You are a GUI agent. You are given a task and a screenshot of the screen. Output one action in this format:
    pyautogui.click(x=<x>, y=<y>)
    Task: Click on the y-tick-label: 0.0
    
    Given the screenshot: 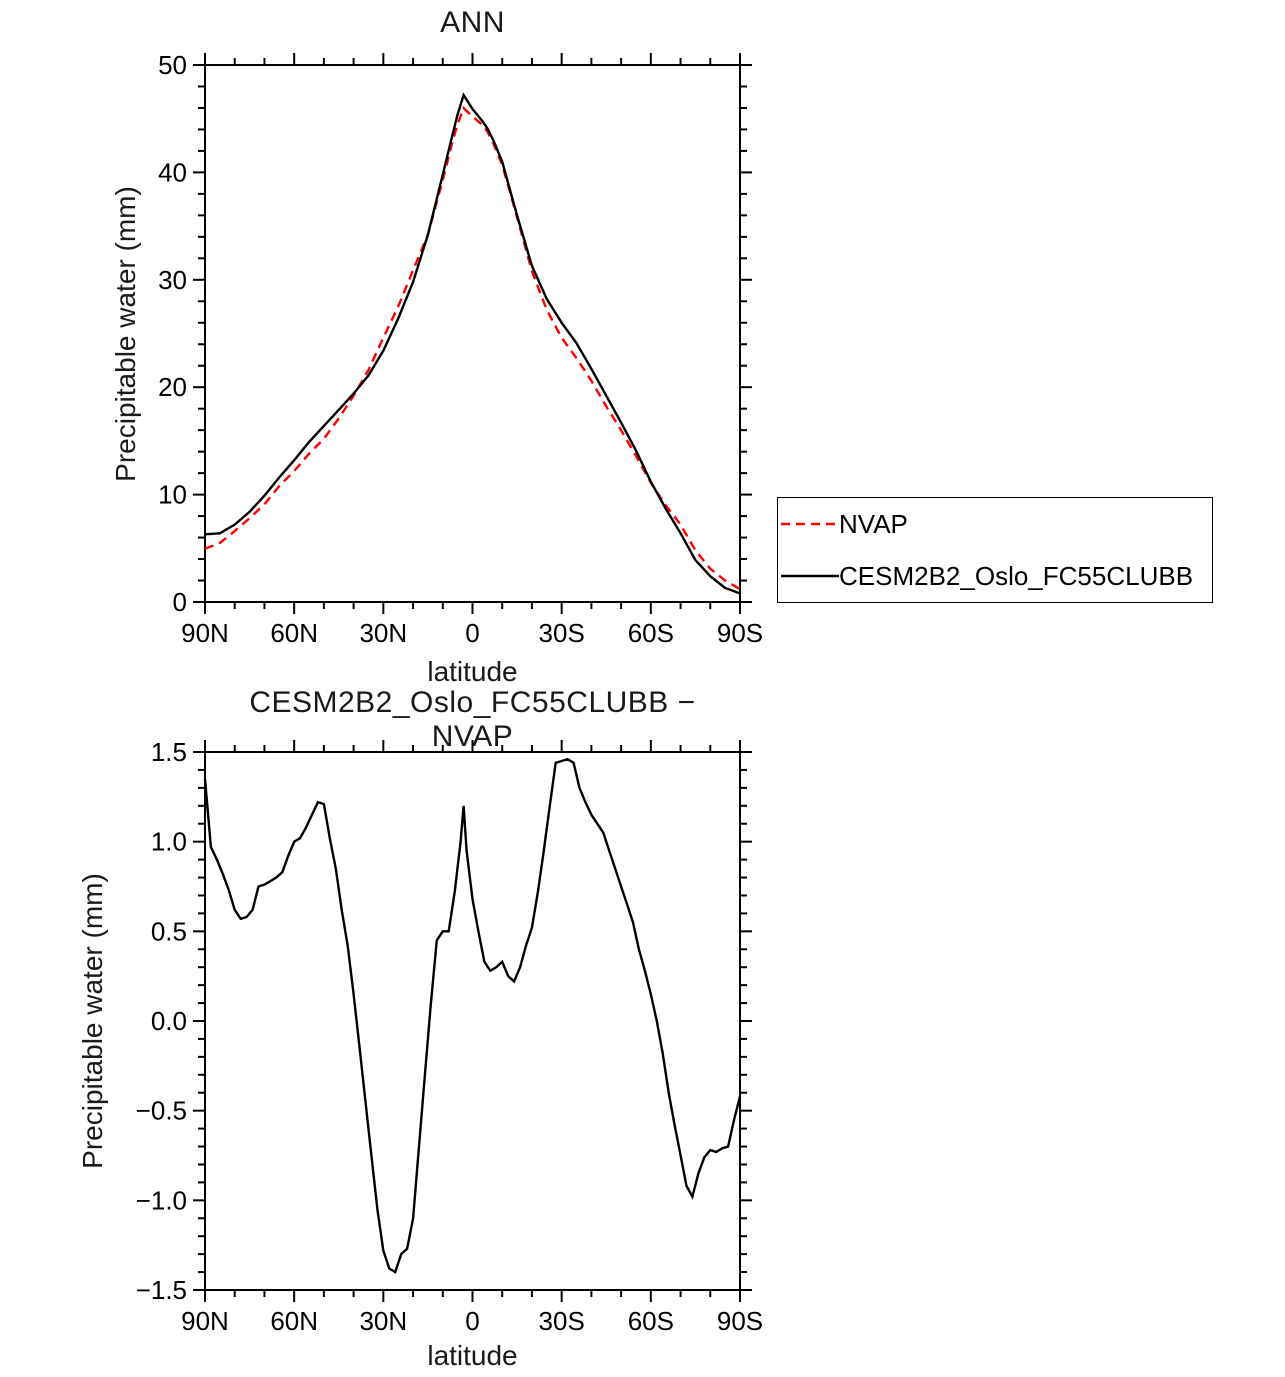 What is the action you would take?
    pyautogui.click(x=169, y=1021)
    